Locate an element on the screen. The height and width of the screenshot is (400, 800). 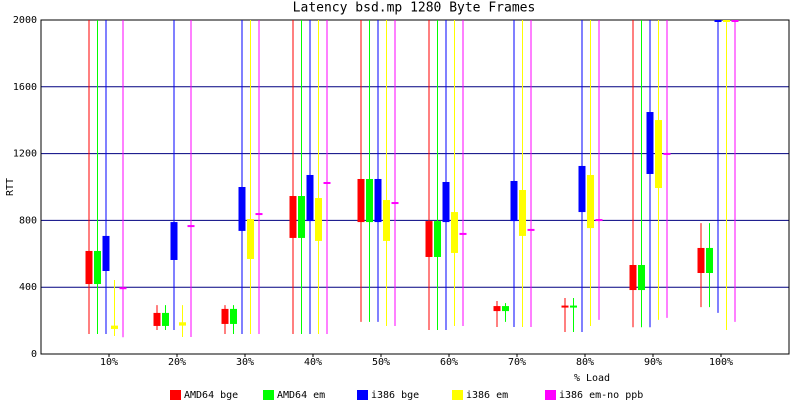
x-tick-label: 40% is located at coordinates (313, 362).